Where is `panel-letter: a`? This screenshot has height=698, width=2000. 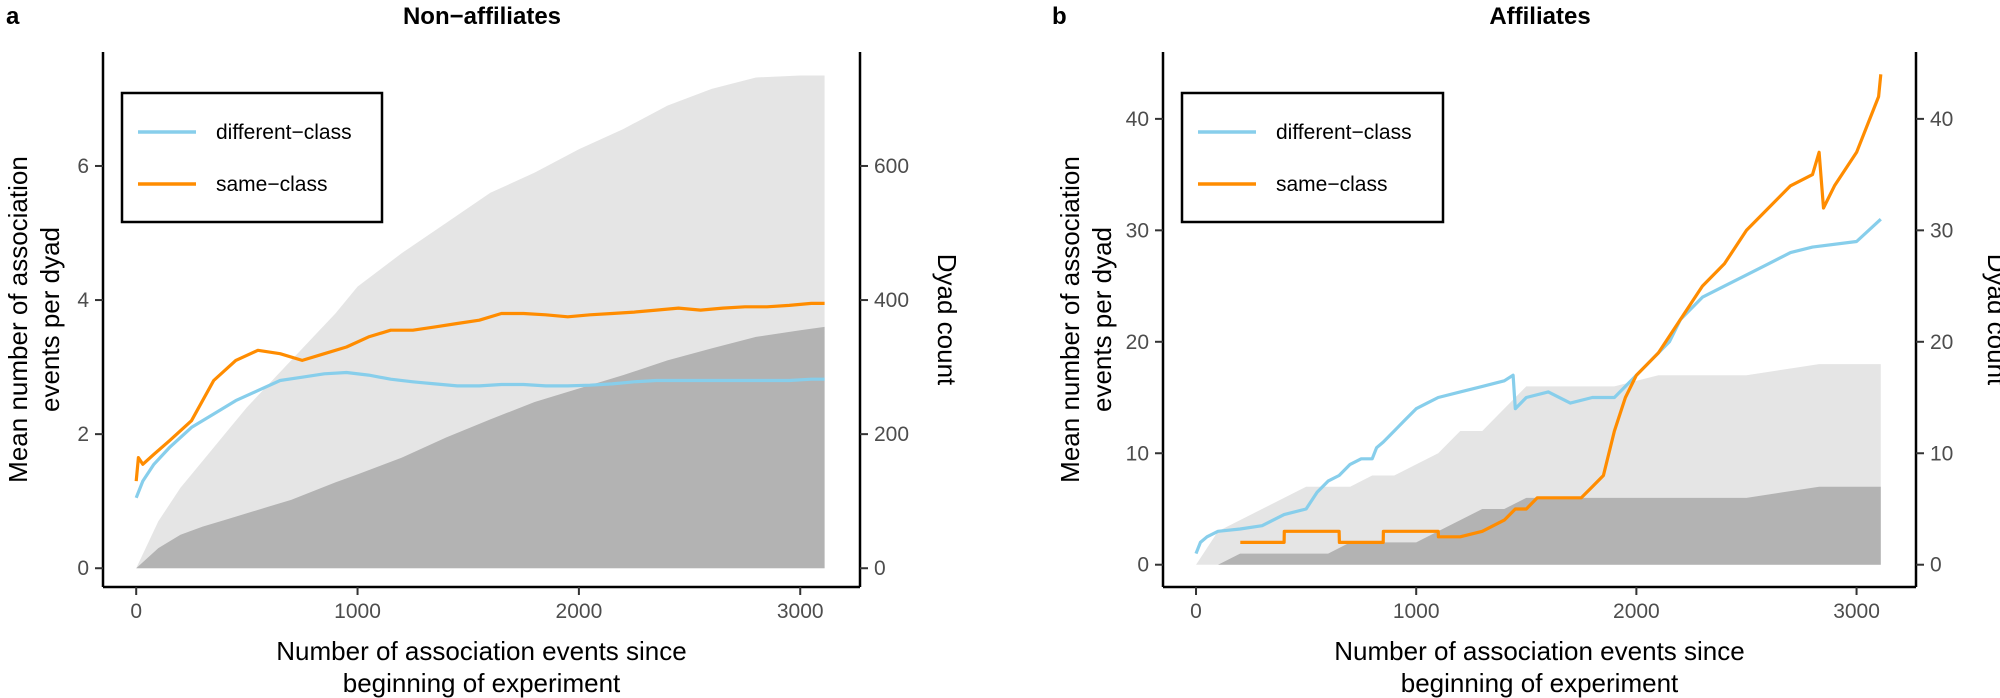 panel-letter: a is located at coordinates (13, 16).